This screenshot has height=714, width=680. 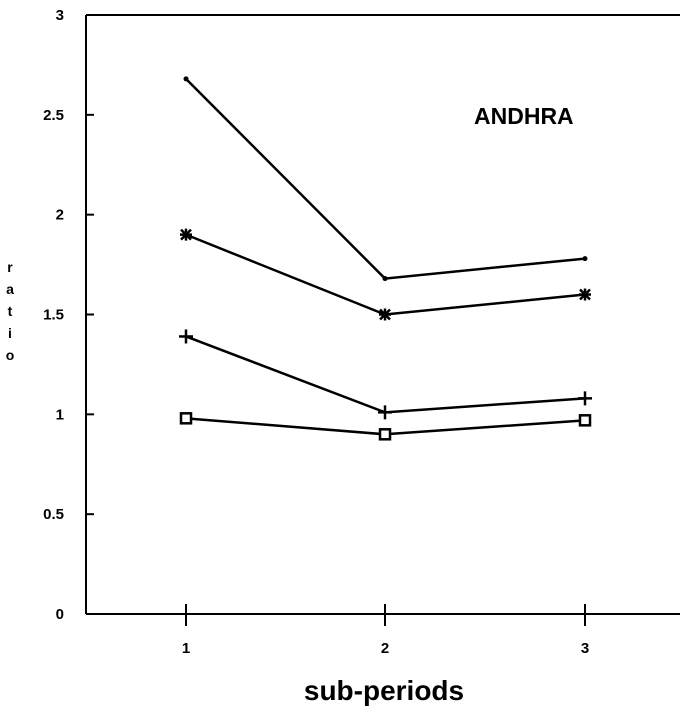 I want to click on x-tick-label: 1, so click(x=186, y=648).